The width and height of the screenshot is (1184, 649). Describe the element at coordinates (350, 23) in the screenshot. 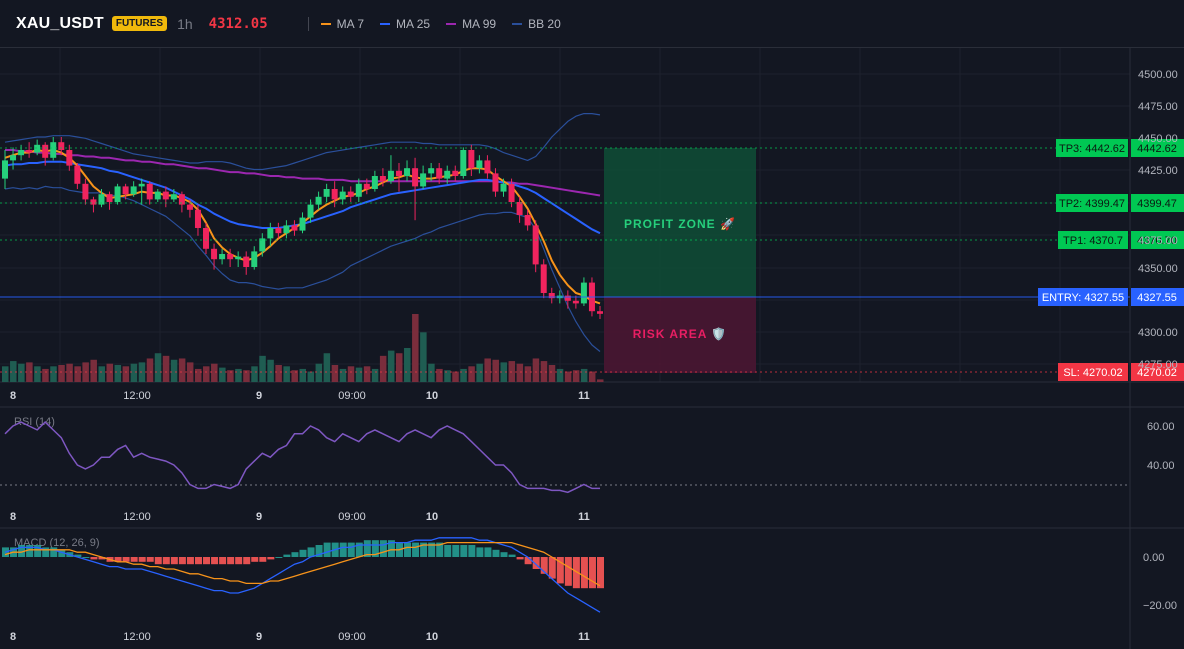

I see `legend-ma7-label: MA 7` at that location.